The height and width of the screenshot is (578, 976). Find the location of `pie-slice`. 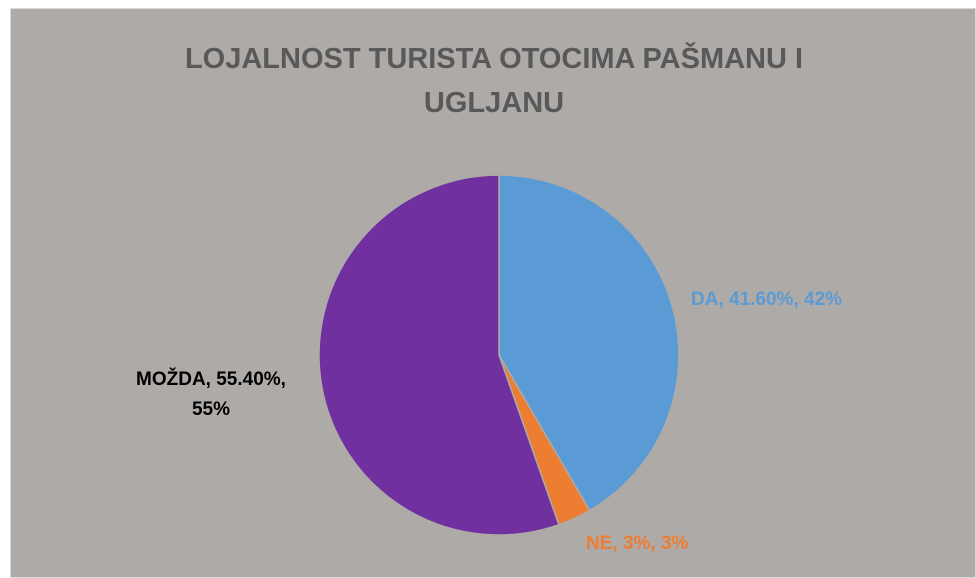

pie-slice is located at coordinates (589, 343).